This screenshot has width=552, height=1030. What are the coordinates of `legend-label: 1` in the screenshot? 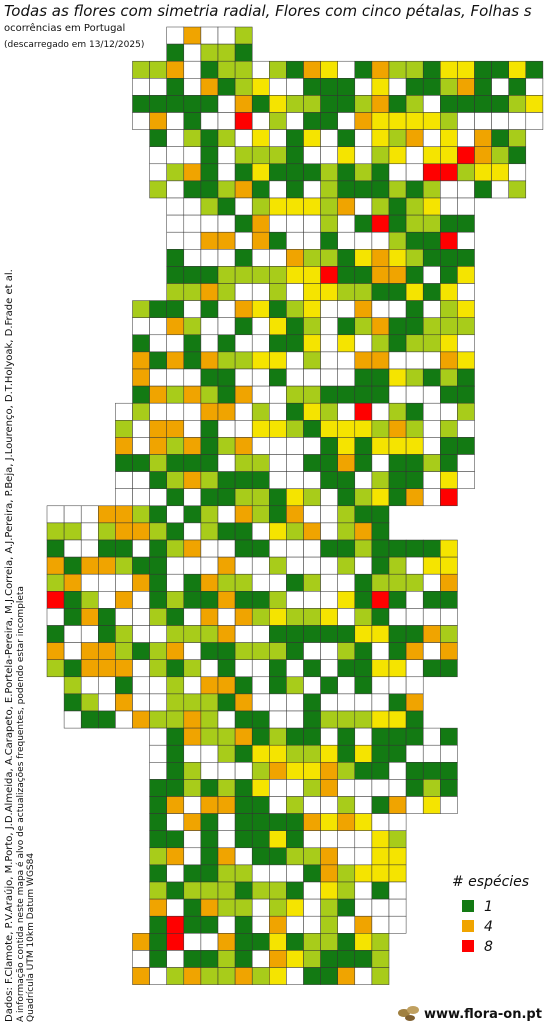 It's located at (488, 907).